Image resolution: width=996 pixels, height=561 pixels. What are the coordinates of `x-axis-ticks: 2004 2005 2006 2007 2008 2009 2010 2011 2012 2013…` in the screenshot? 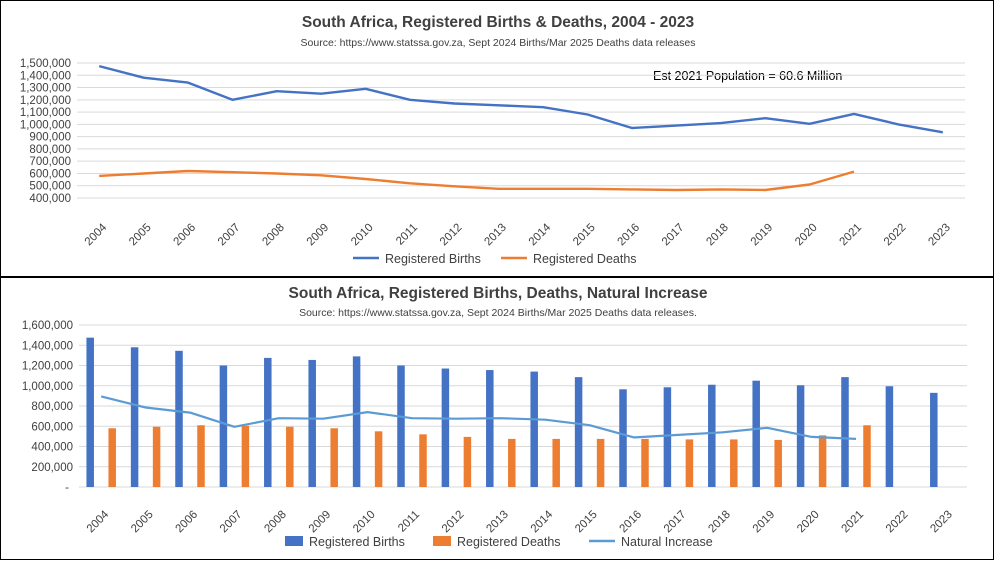 It's located at (518, 234).